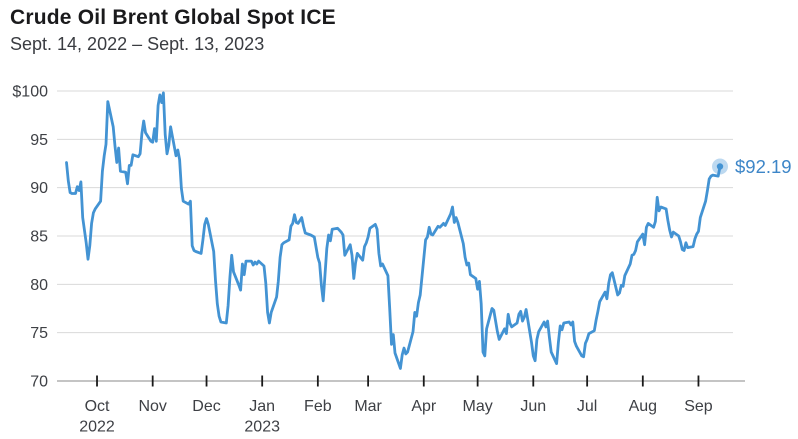  Describe the element at coordinates (318, 406) in the screenshot. I see `x-axis-month-label: Feb` at that location.